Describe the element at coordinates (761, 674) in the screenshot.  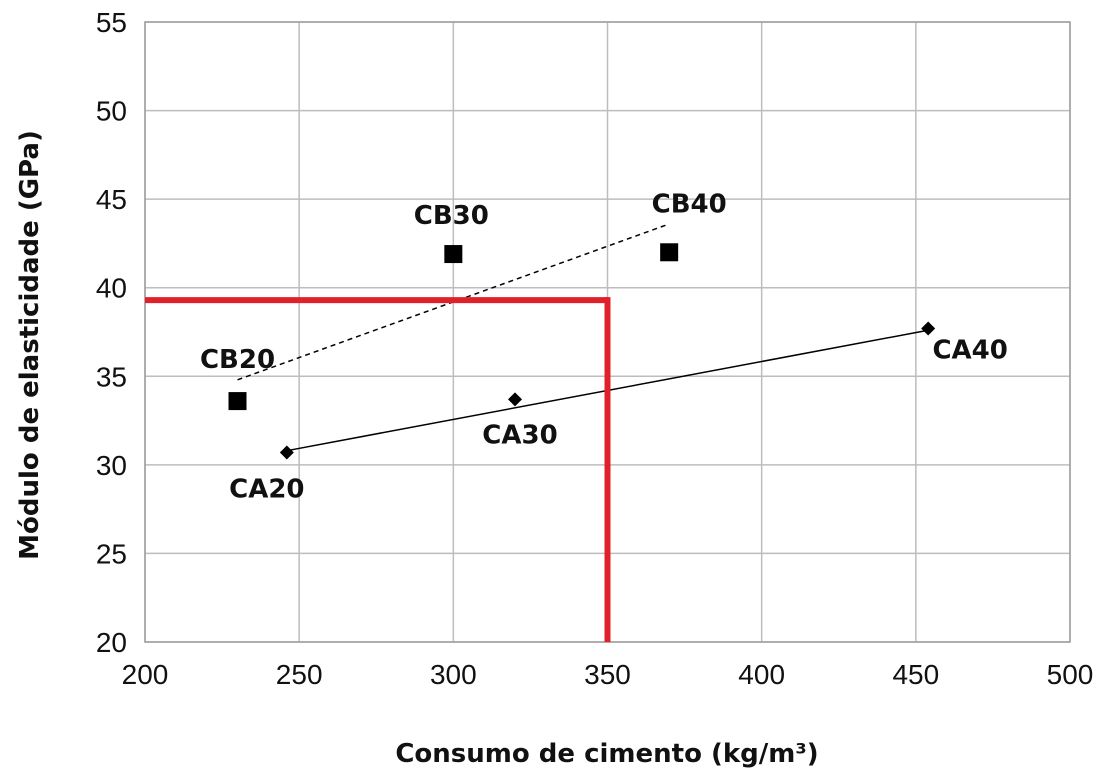
I see `x-tick-label: 400` at that location.